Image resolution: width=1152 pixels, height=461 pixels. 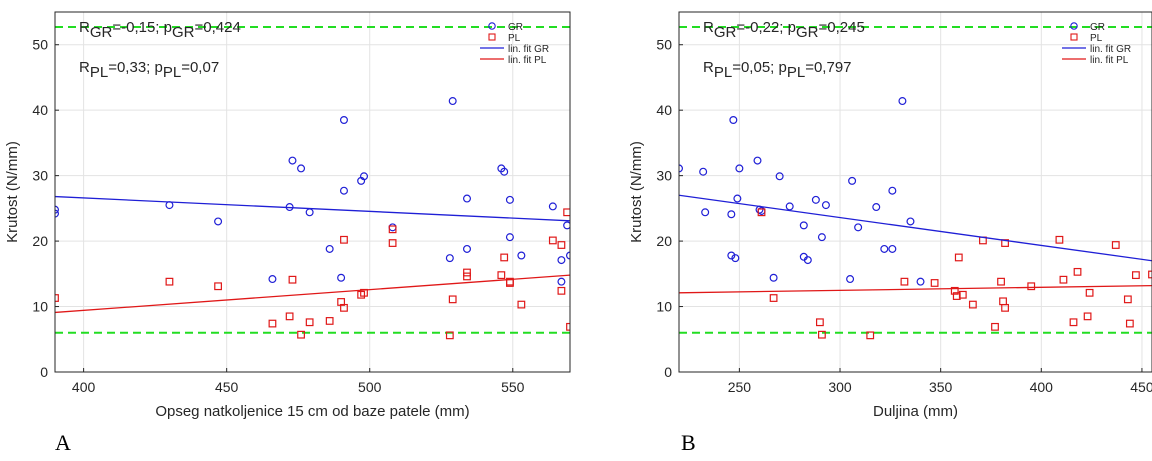 I want to click on stat-part: =-0,15; p, so click(x=142, y=27).